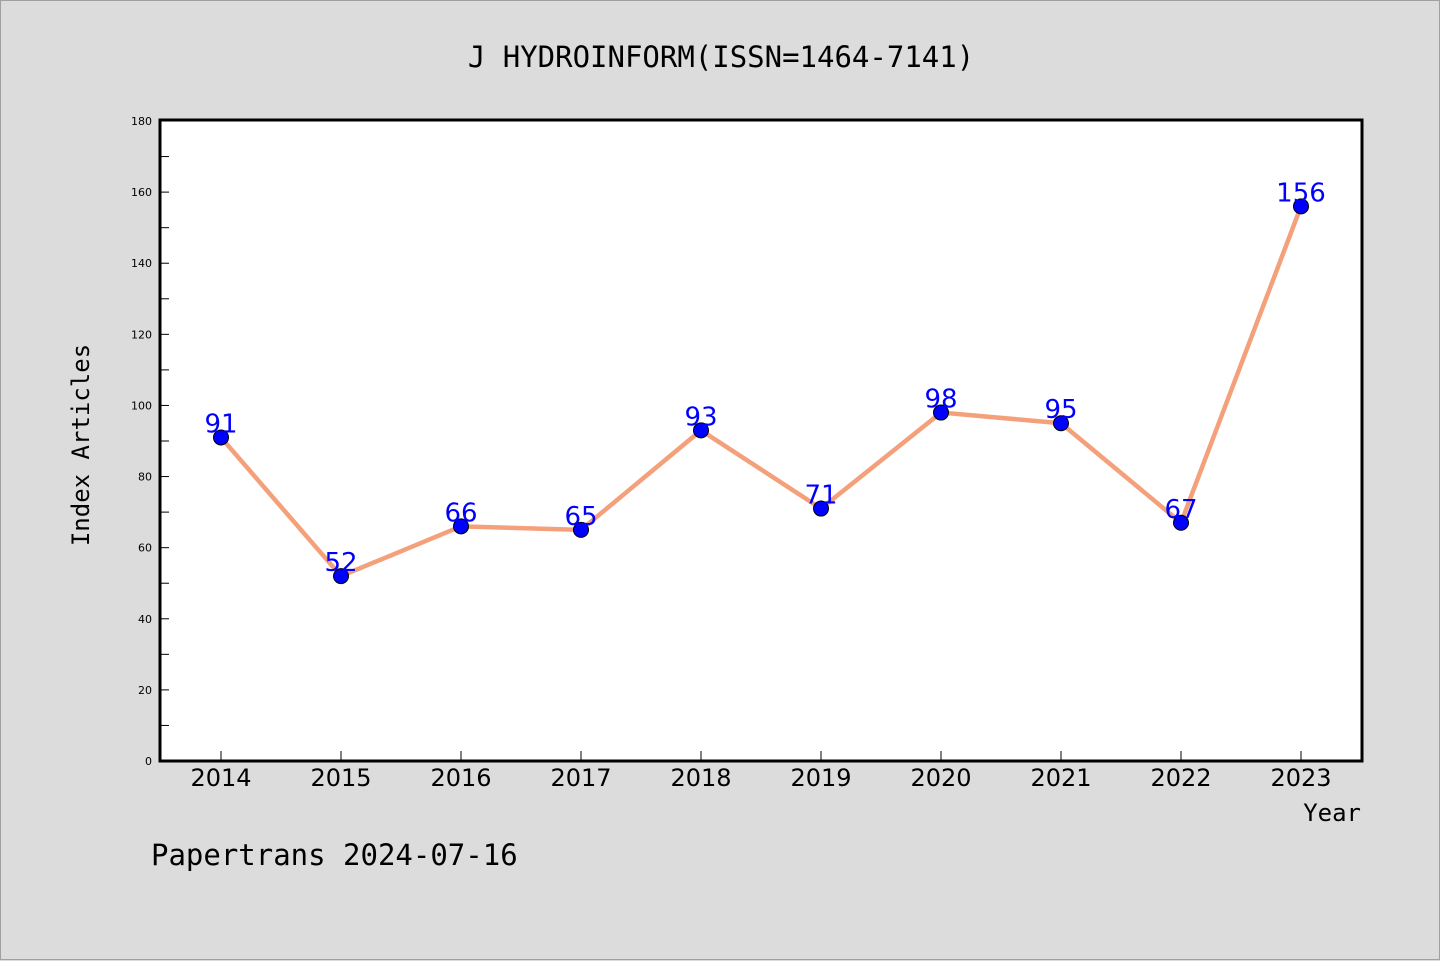  Describe the element at coordinates (145, 690) in the screenshot. I see `y-tick-label: 20` at that location.